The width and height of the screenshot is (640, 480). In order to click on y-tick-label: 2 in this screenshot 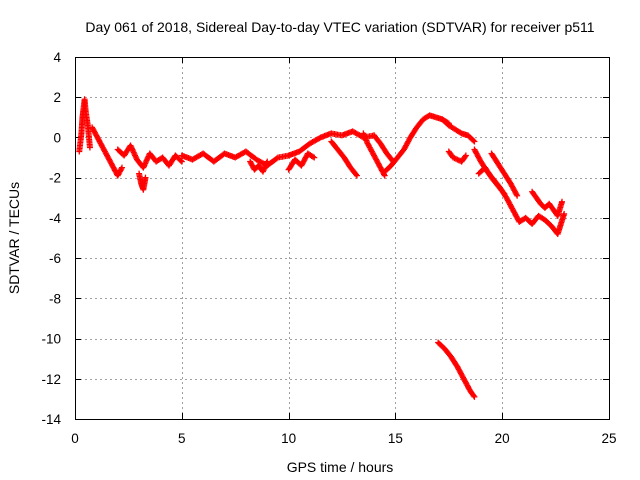, I will do `click(57, 97)`.